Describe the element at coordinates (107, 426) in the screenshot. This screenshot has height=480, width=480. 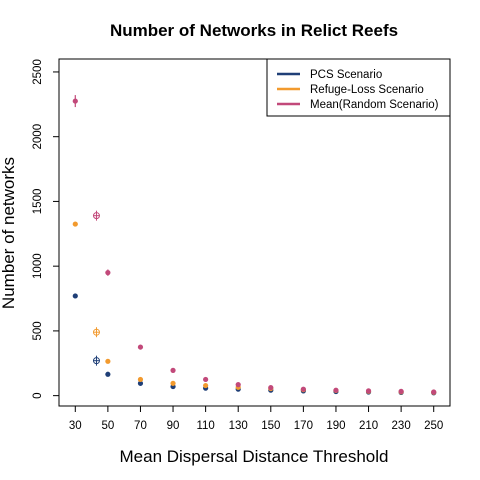
I see `x-tick-label: 50` at that location.